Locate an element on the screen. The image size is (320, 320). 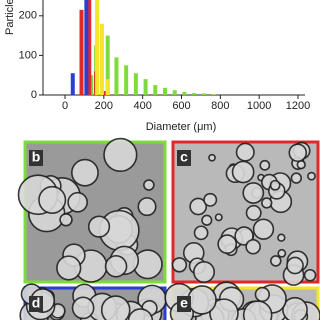
x-tick-label: 400 is located at coordinates (142, 106).